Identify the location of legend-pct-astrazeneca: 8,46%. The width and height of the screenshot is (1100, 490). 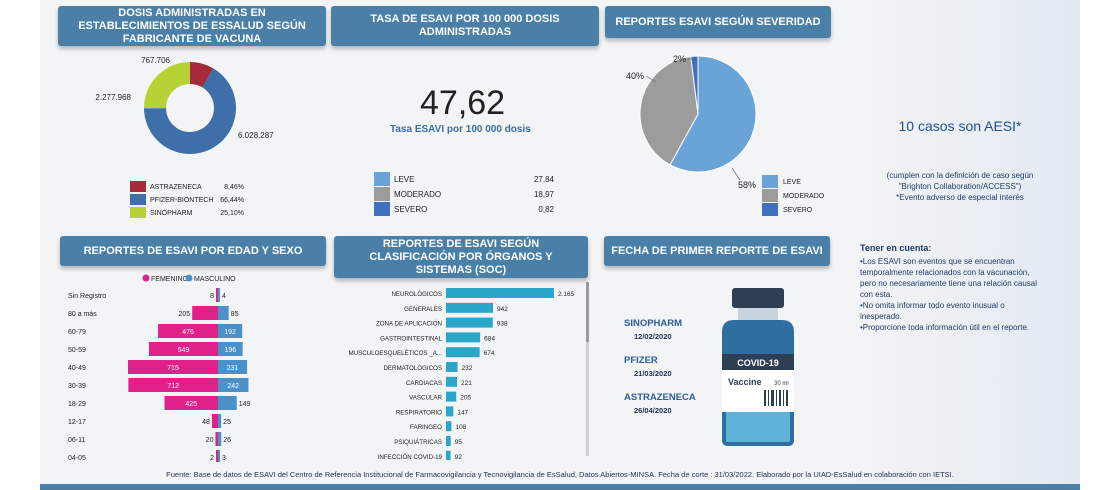
(234, 187).